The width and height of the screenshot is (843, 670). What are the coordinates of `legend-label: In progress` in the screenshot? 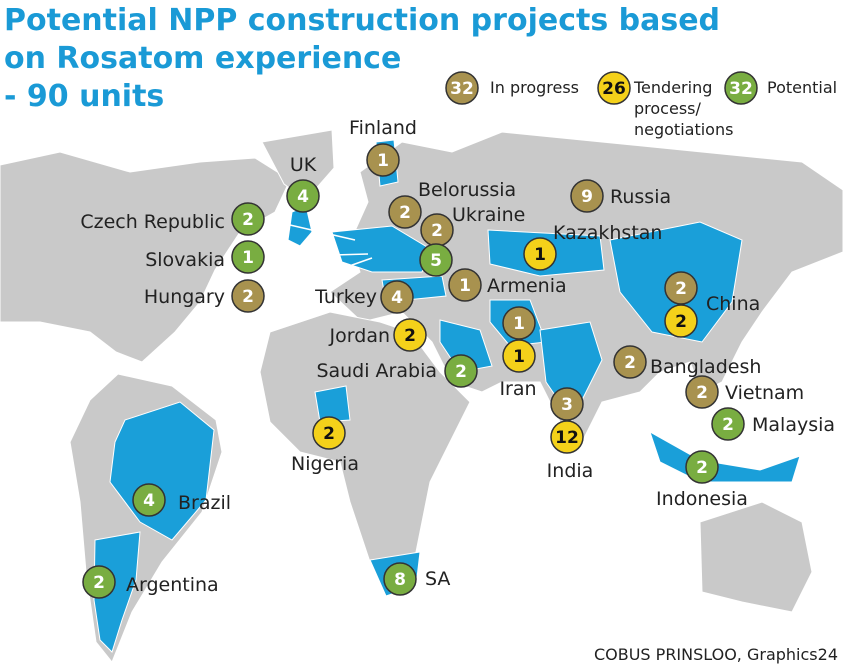 It's located at (534, 87).